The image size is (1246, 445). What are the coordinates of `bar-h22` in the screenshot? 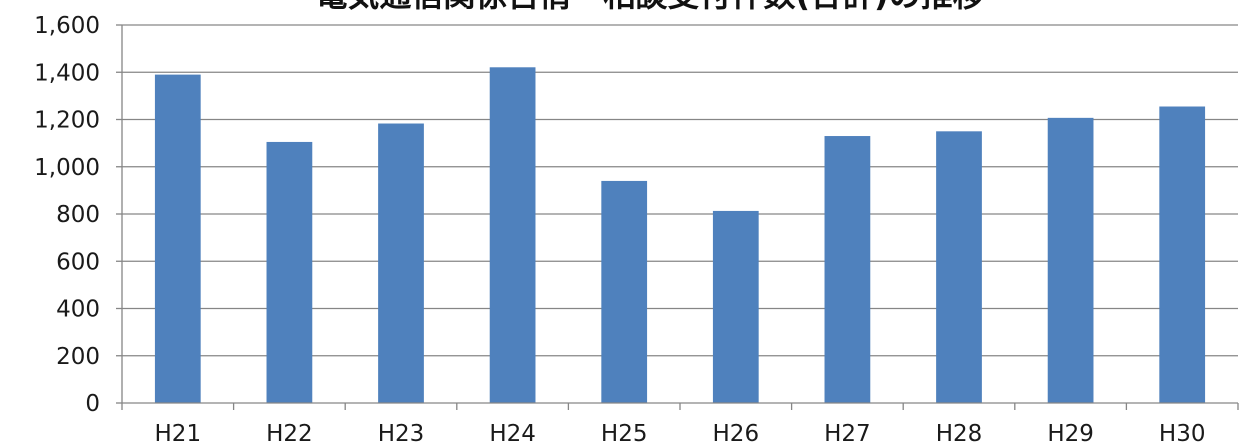 It's located at (289, 272).